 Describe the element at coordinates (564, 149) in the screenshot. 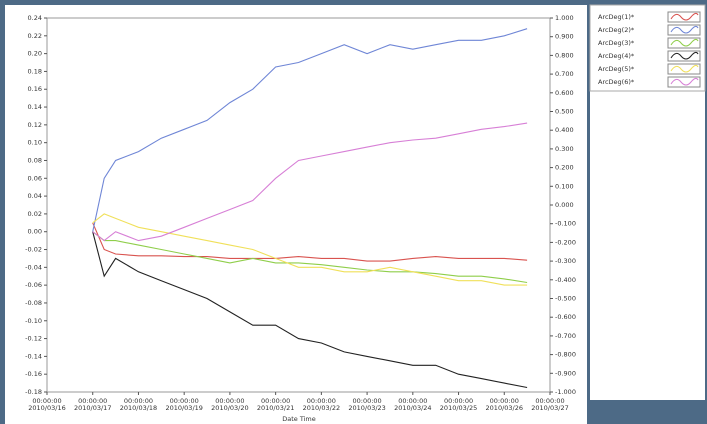

I see `y2-tick-label: 0.300` at that location.